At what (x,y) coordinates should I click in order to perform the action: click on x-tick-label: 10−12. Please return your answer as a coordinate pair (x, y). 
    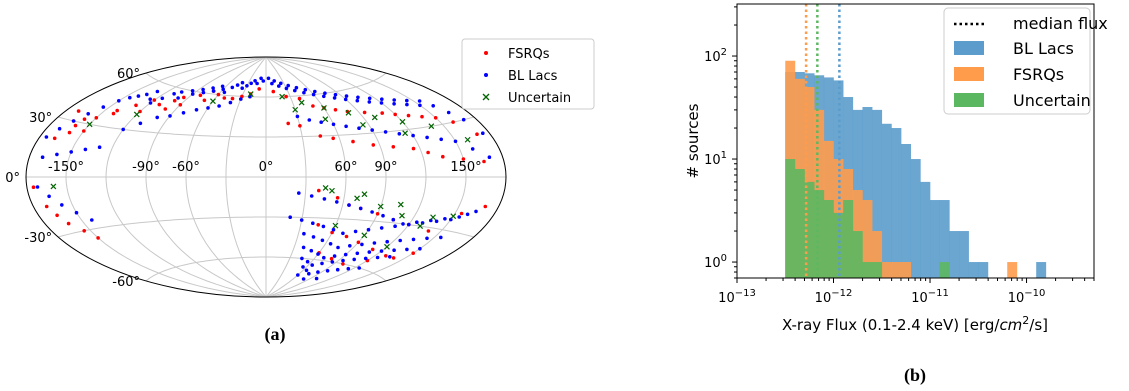
    Looking at the image, I should click on (834, 297).